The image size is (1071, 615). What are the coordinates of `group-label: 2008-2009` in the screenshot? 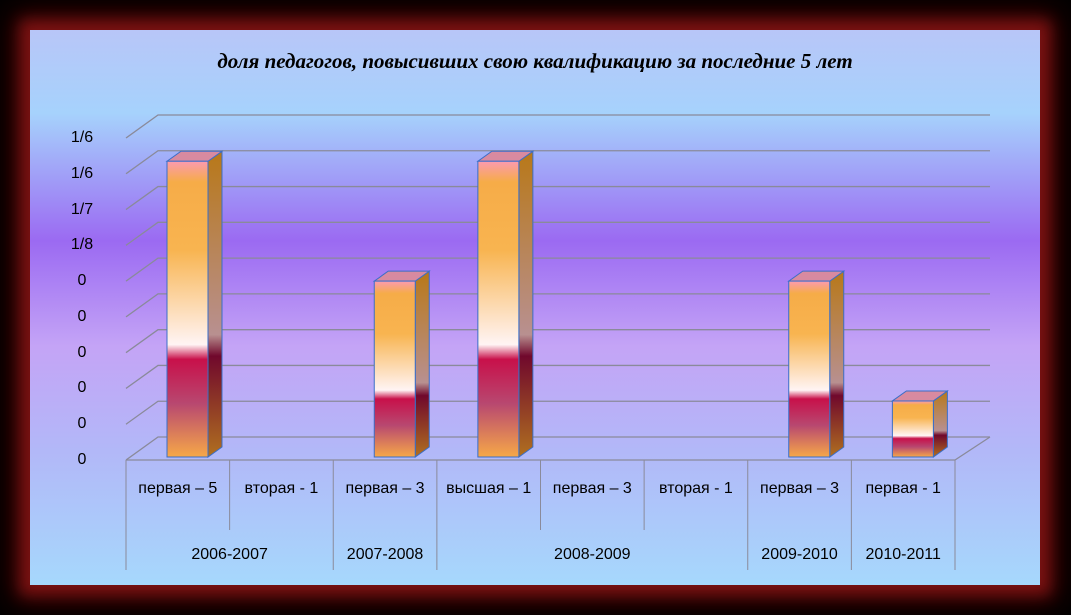 It's located at (592, 554).